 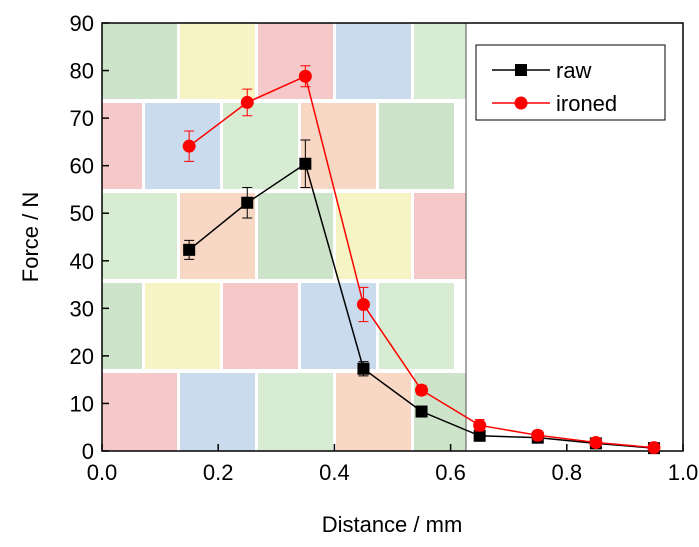 What do you see at coordinates (450, 472) in the screenshot?
I see `x-tick-label: 0.6` at bounding box center [450, 472].